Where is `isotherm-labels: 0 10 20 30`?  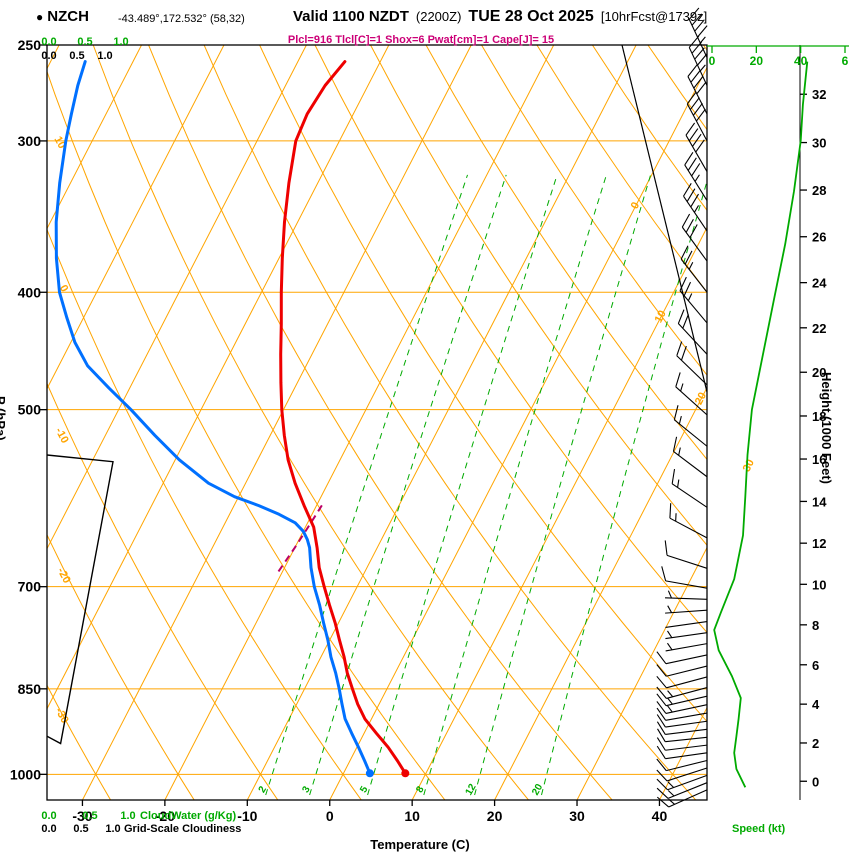
isotherm-labels: 0 10 20 30 is located at coordinates (693, 337).